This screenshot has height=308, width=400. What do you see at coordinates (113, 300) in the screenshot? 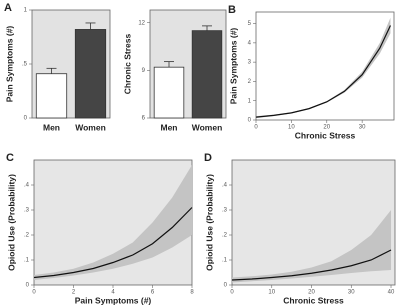
I see `x-axis-label: Pain Symptoms (#)` at bounding box center [113, 300].